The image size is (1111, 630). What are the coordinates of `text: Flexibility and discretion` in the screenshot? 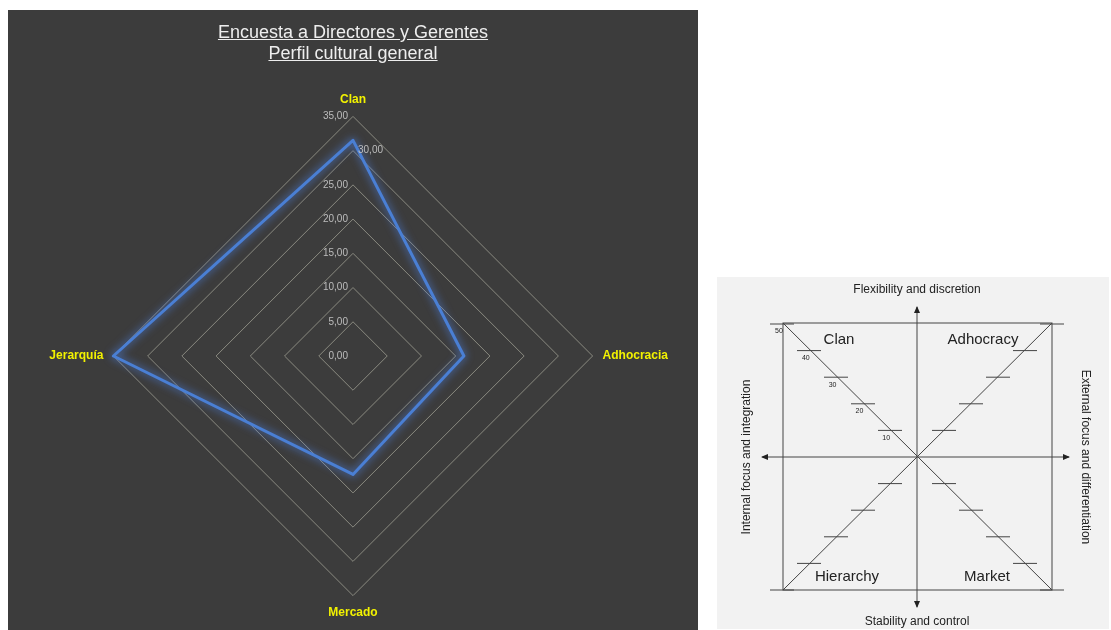 It's located at (917, 289).